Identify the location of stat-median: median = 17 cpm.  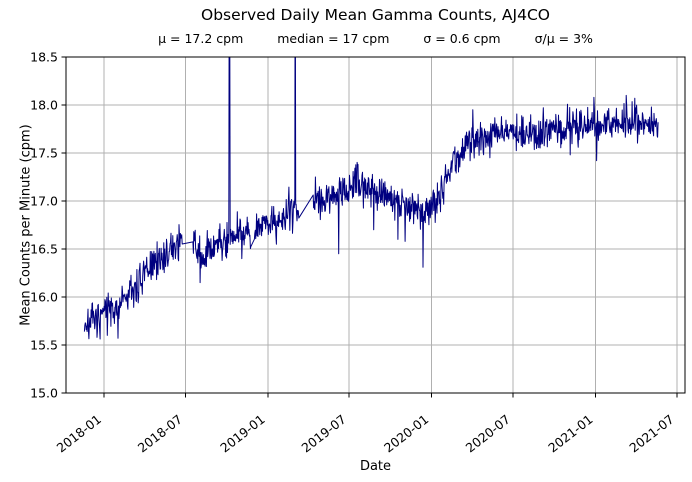
(333, 38).